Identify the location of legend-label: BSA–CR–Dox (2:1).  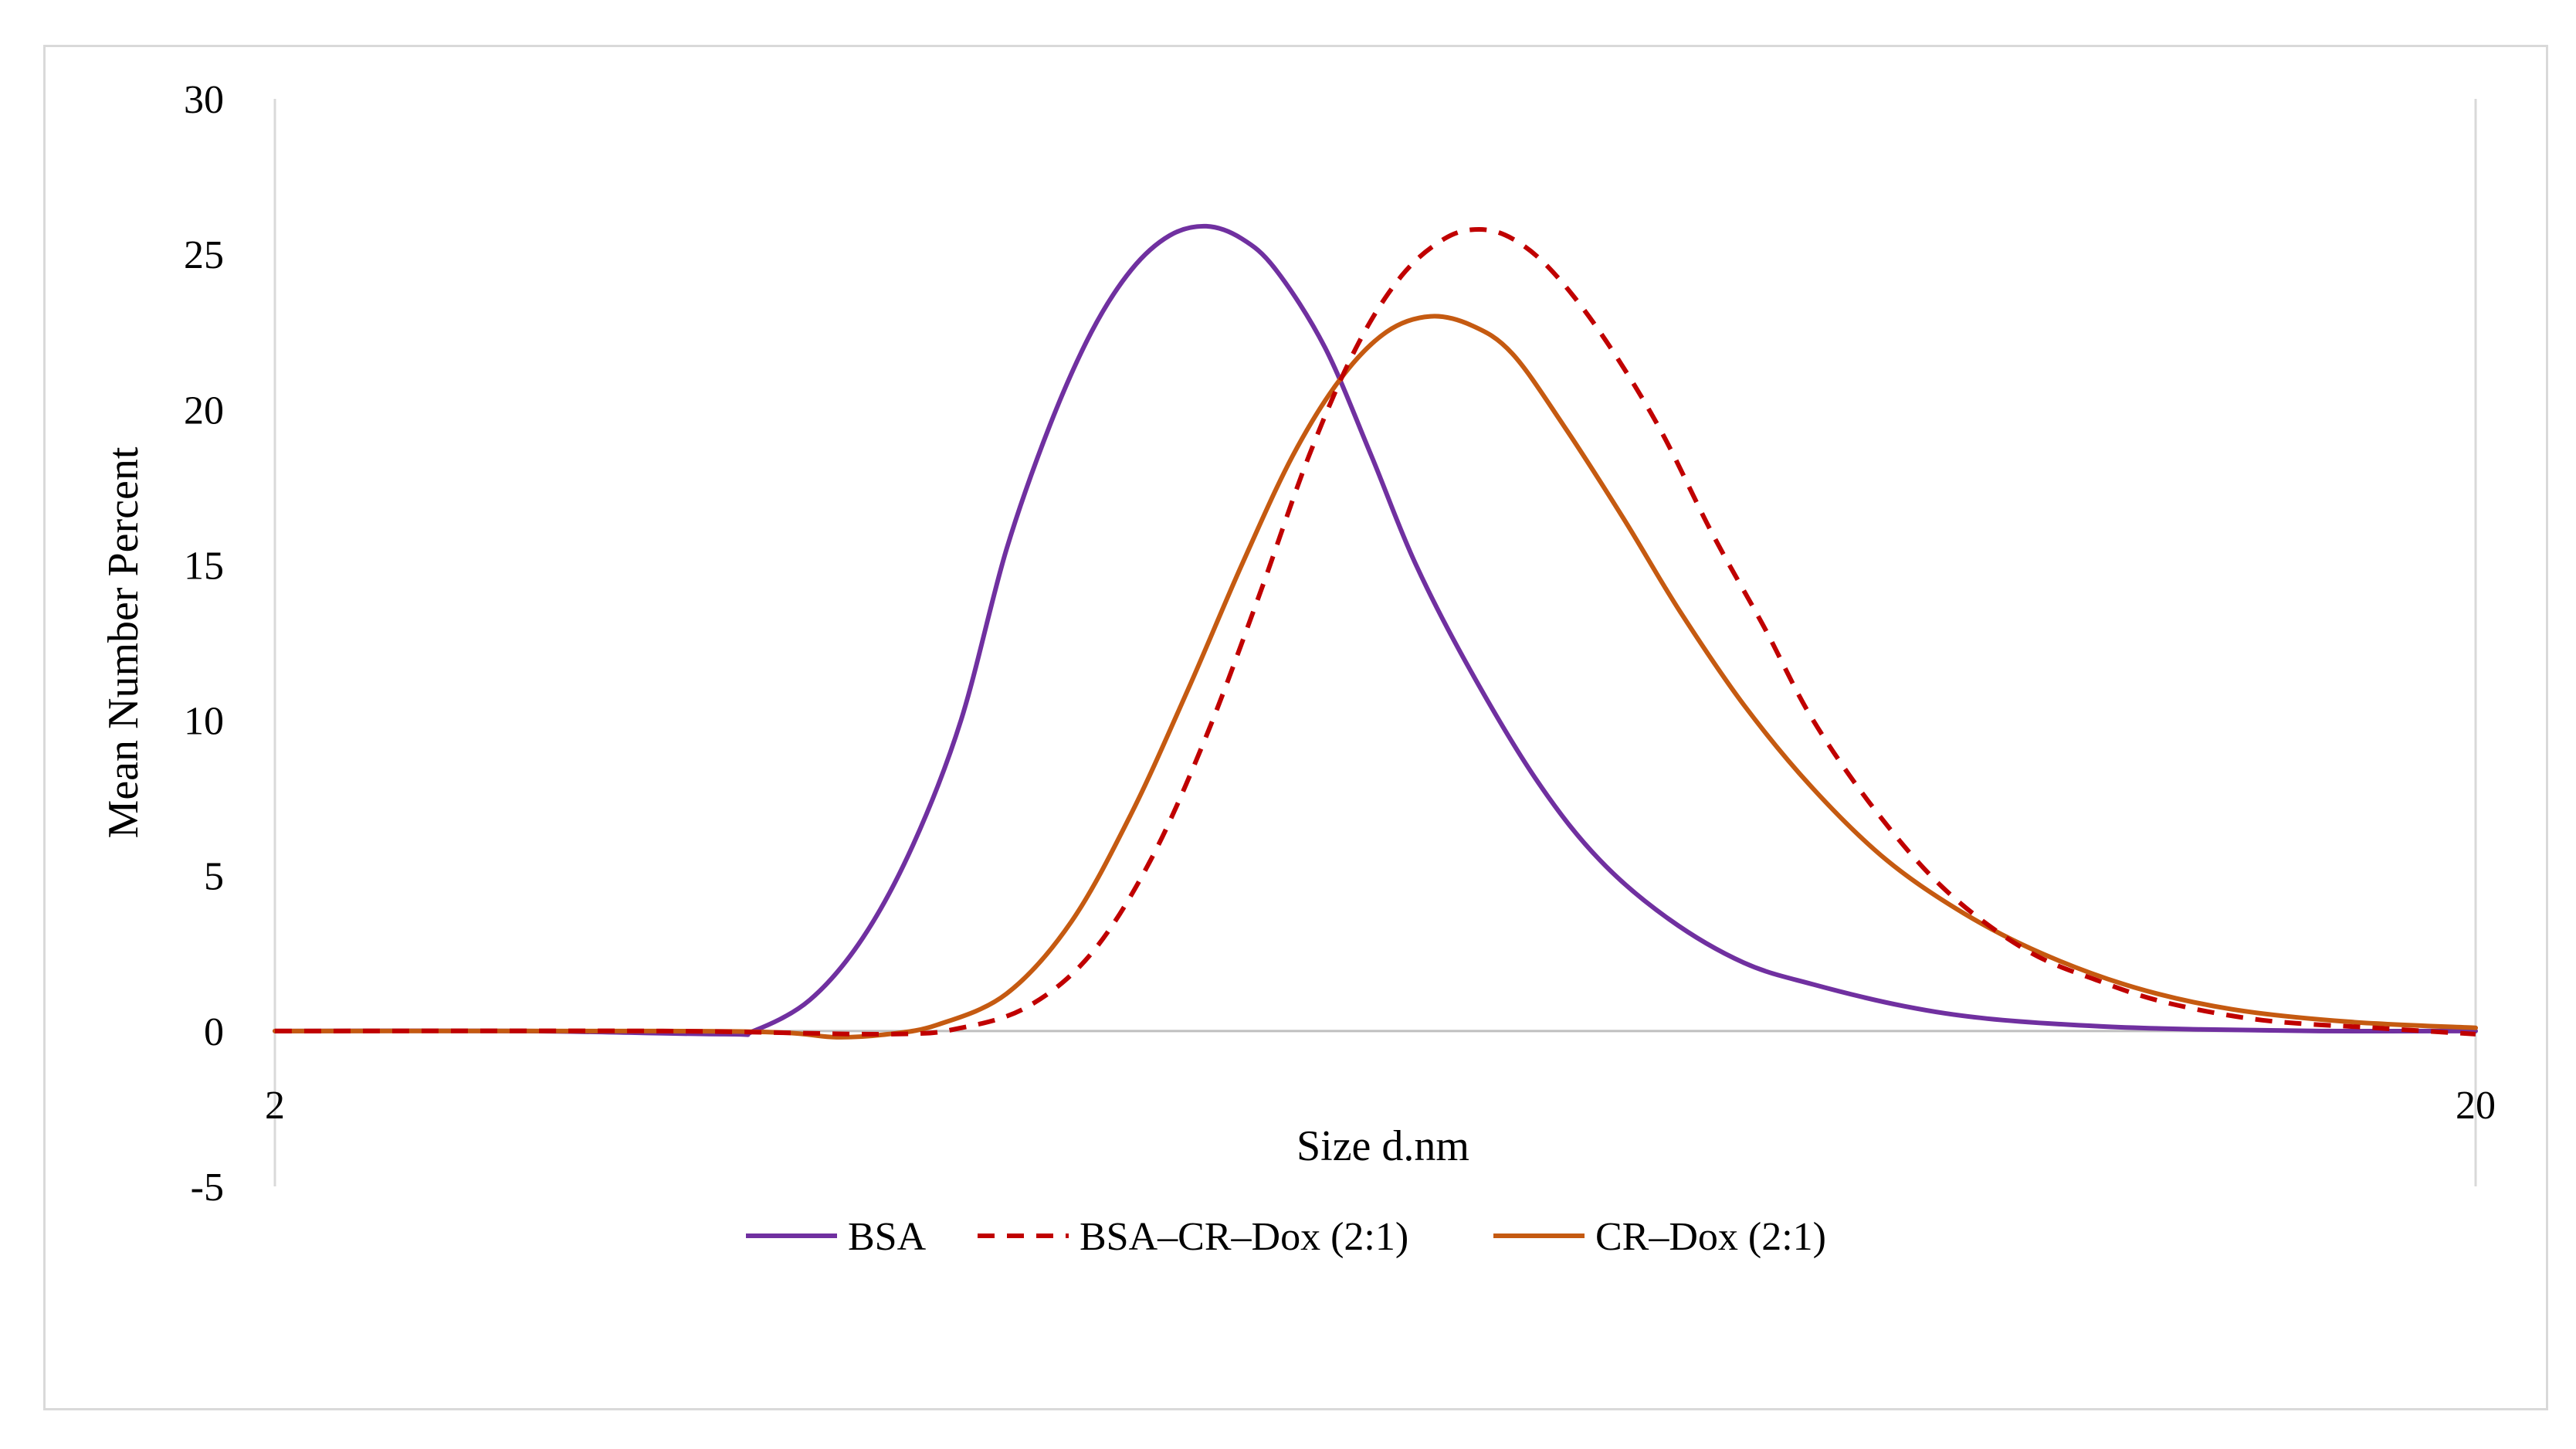
(1244, 1237).